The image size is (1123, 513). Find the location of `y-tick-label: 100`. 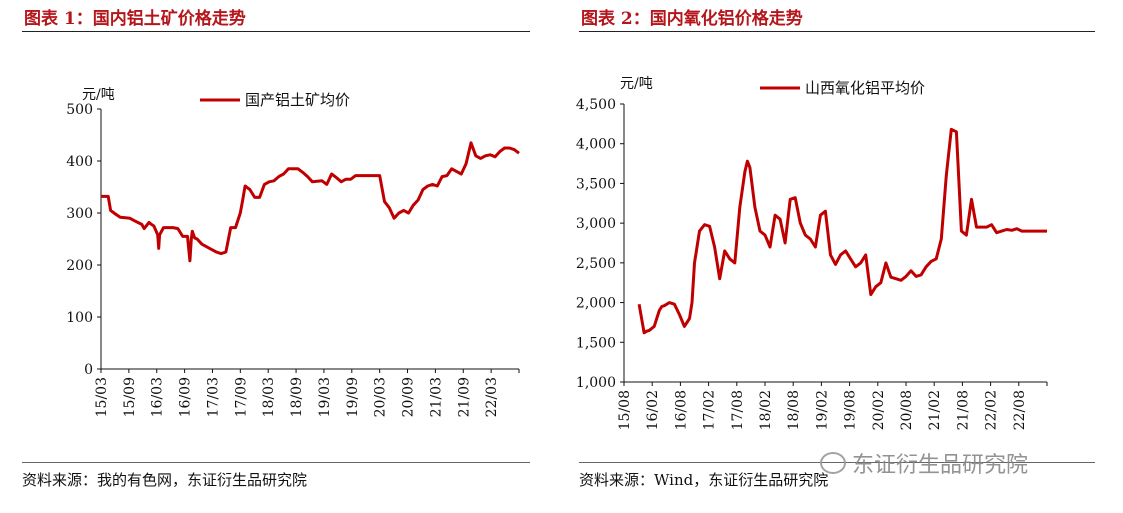

y-tick-label: 100 is located at coordinates (79, 318).